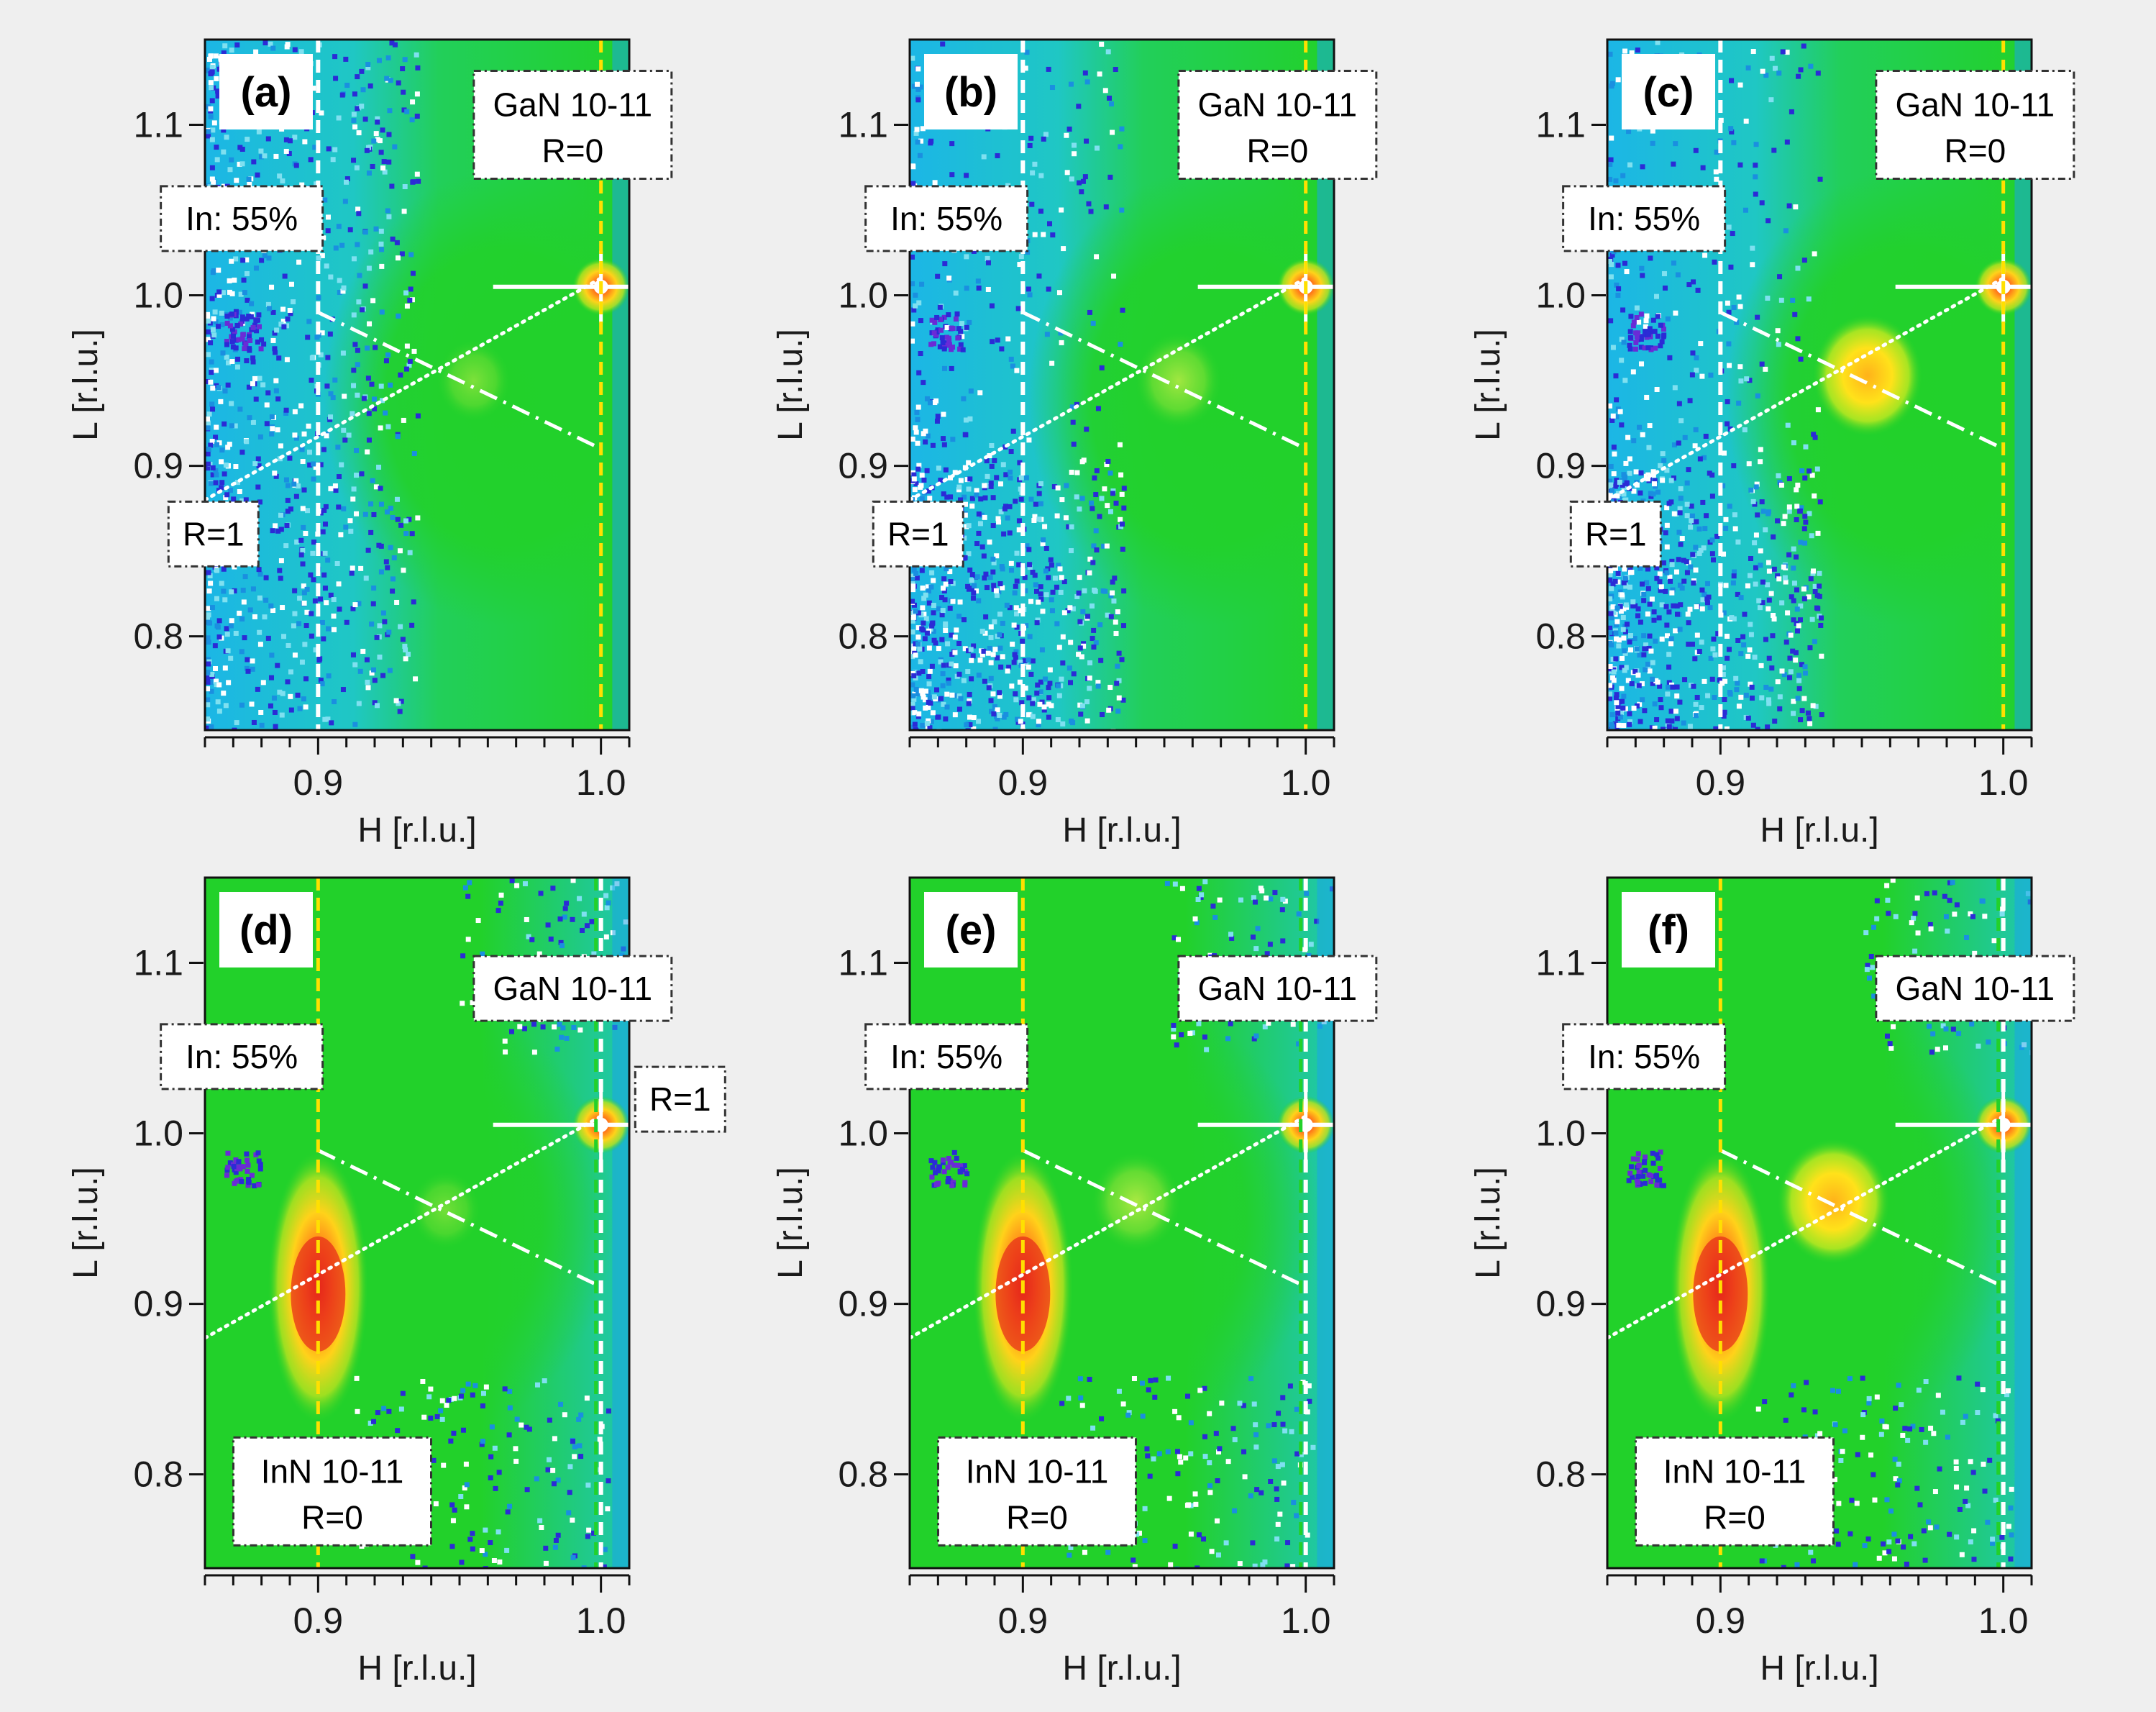  What do you see at coordinates (572, 151) in the screenshot?
I see `annotation-text: R=0` at bounding box center [572, 151].